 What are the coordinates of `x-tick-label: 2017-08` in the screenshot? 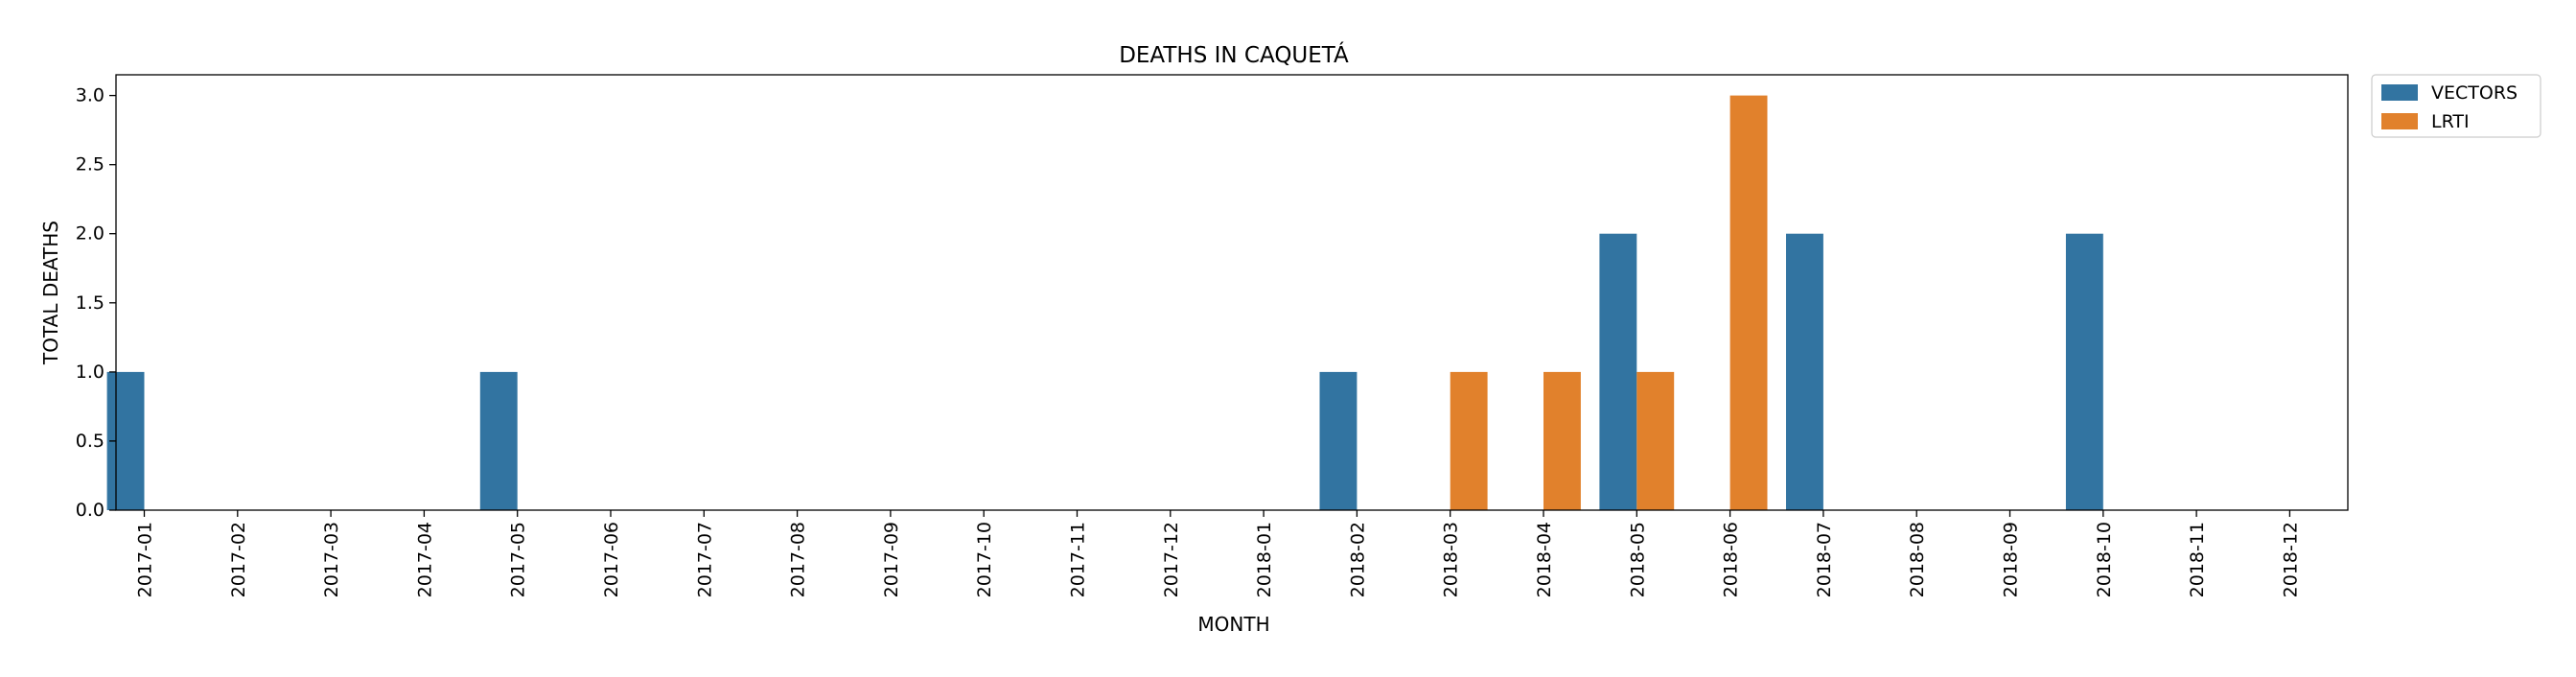 It's located at (799, 560).